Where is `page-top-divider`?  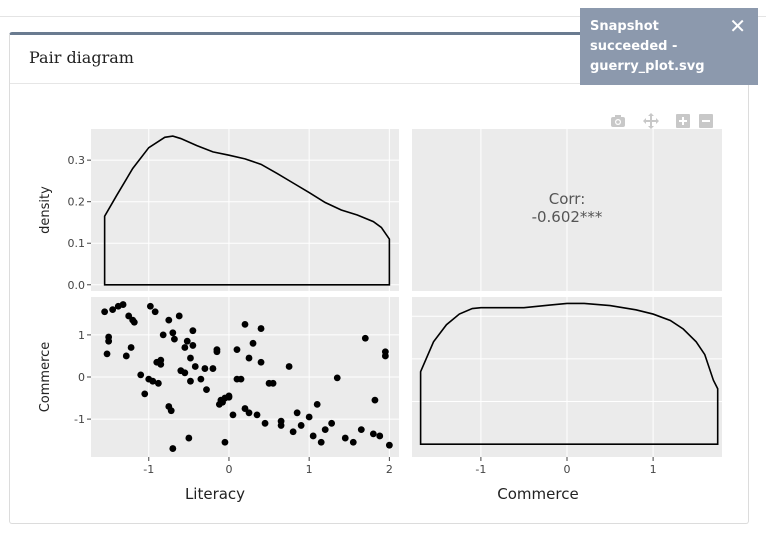 page-top-divider is located at coordinates (383, 16).